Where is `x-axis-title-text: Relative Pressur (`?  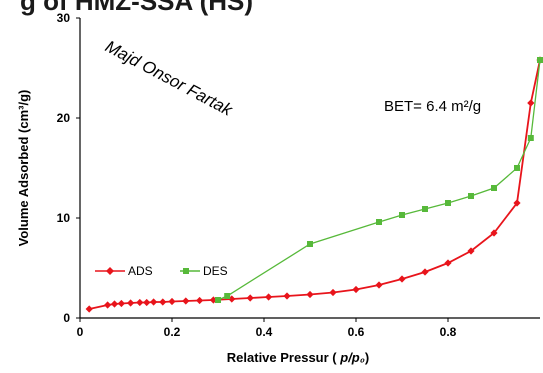
x-axis-title-text: Relative Pressur ( is located at coordinates (282, 357).